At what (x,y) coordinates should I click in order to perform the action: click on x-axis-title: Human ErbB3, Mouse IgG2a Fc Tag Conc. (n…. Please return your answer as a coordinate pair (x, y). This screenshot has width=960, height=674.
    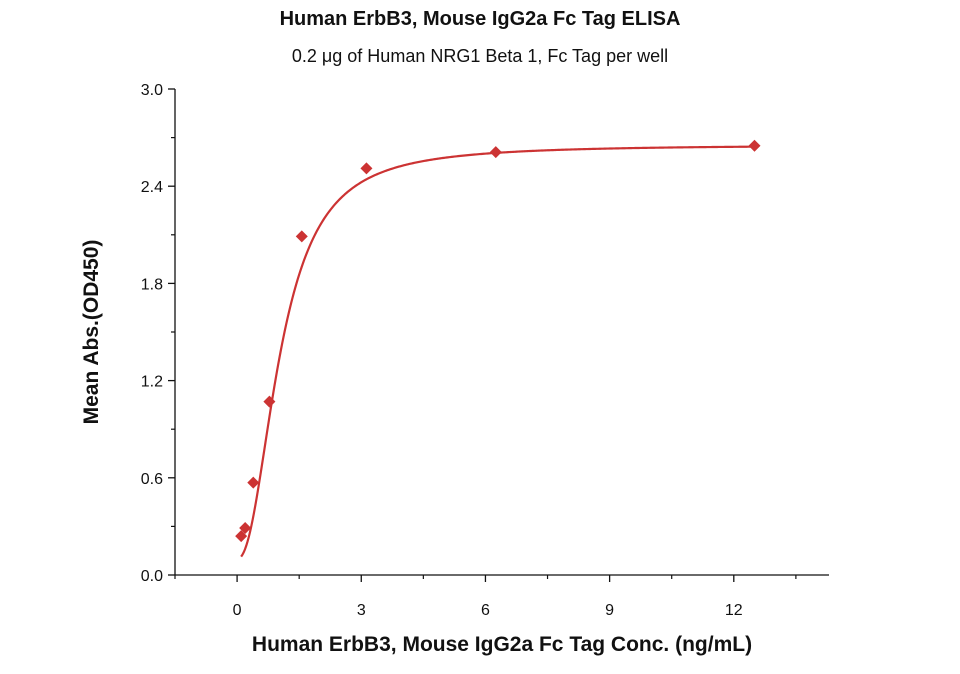
    Looking at the image, I should click on (502, 644).